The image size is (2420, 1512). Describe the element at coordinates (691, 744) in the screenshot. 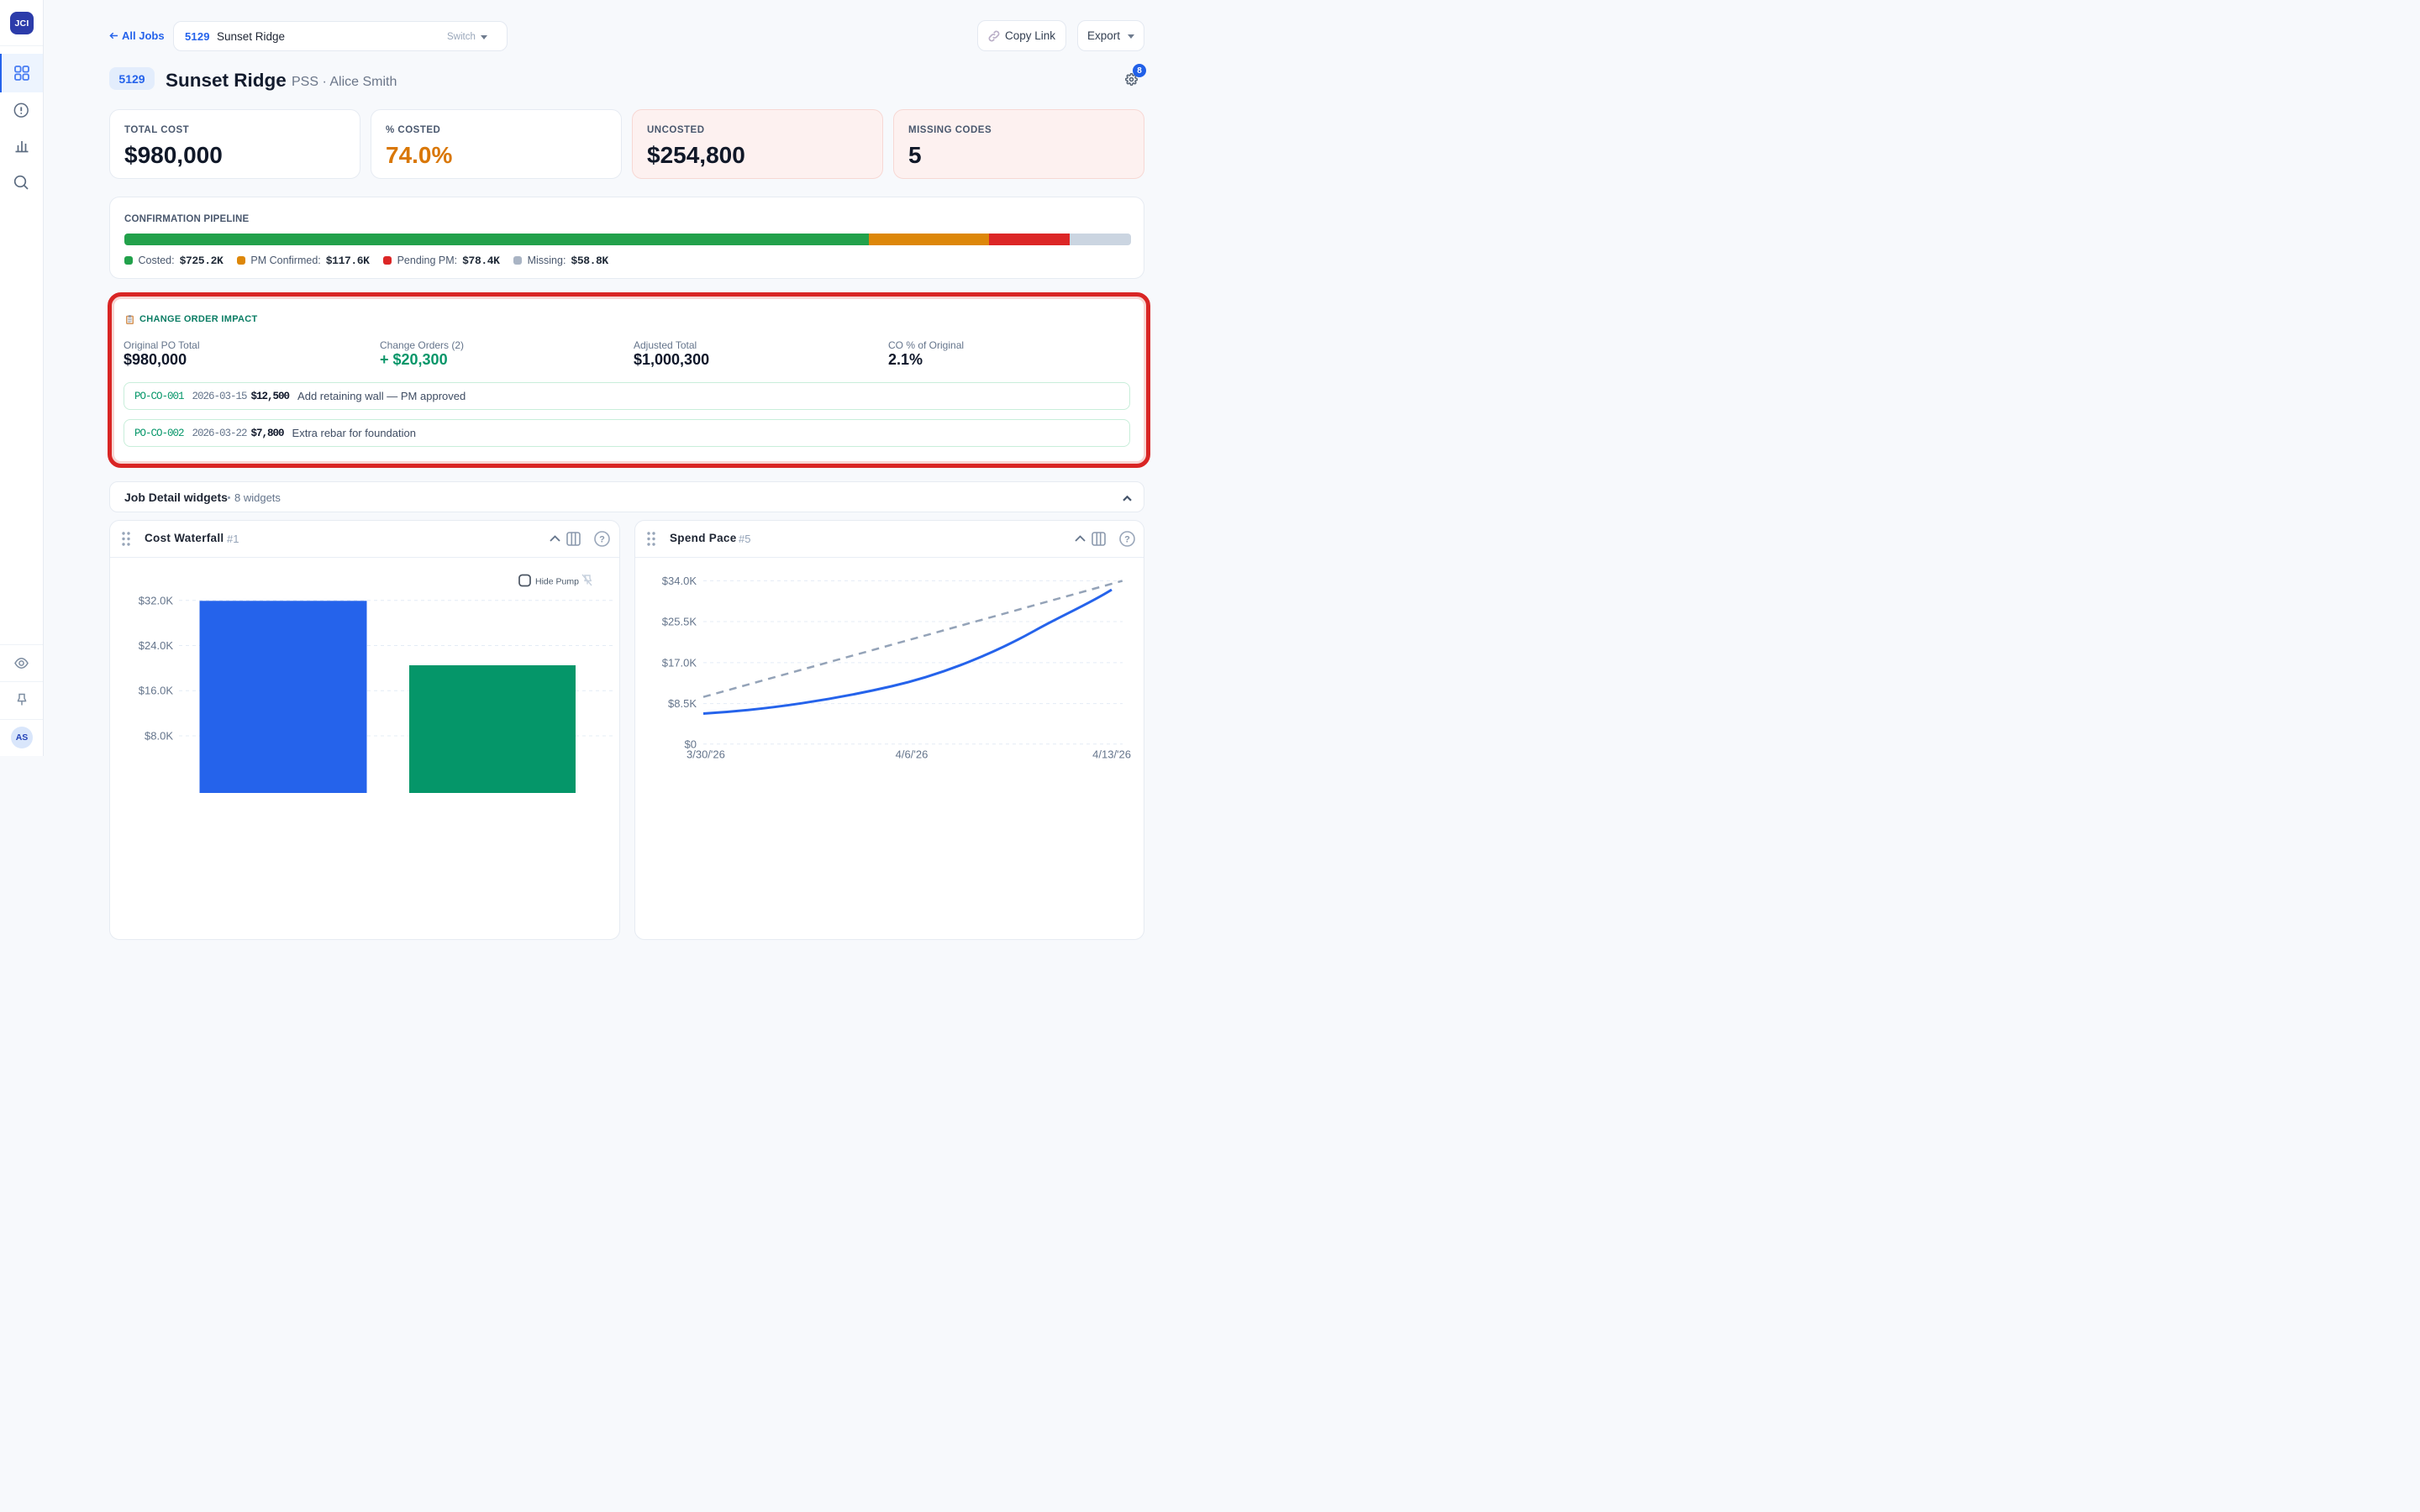

I see `svg-text: $0` at that location.